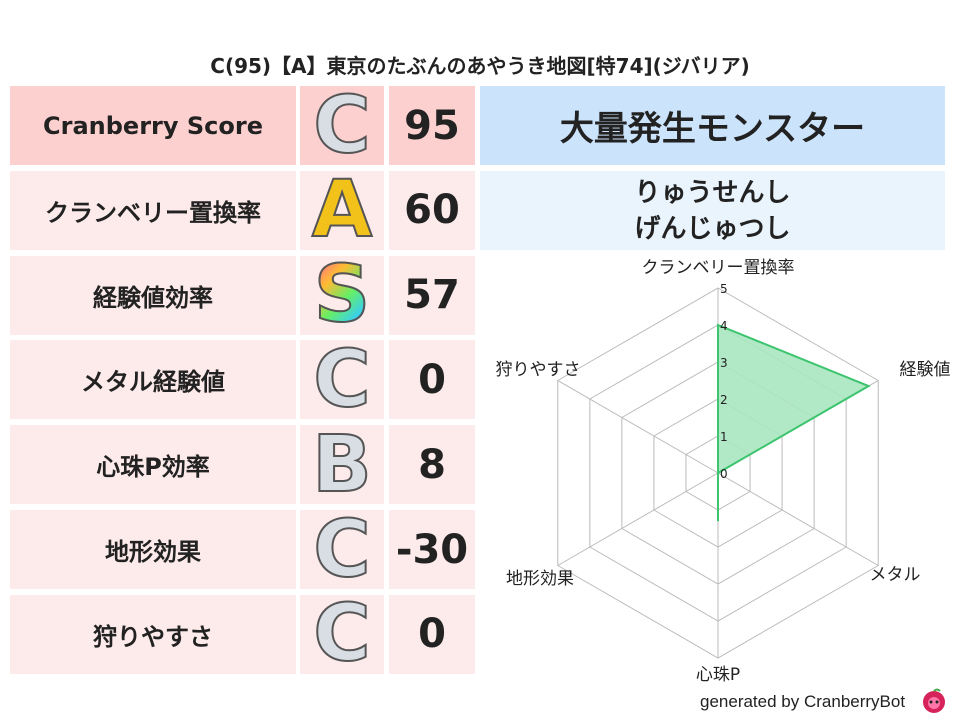  What do you see at coordinates (432, 549) in the screenshot?
I see `row-value: -30` at bounding box center [432, 549].